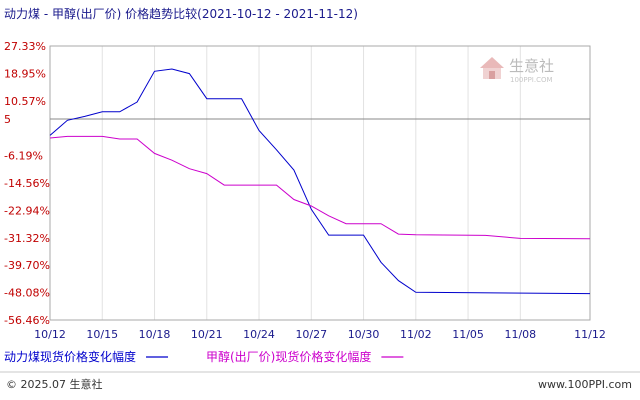  Describe the element at coordinates (54, 384) in the screenshot. I see `footer-copyright: © 2025.07 生意社` at that location.